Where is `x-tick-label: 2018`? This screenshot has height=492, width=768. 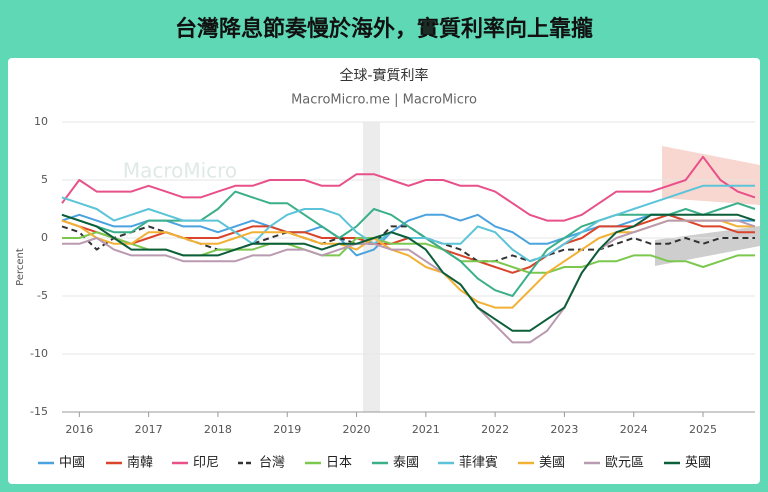
x-tick-label: 2018 is located at coordinates (218, 429).